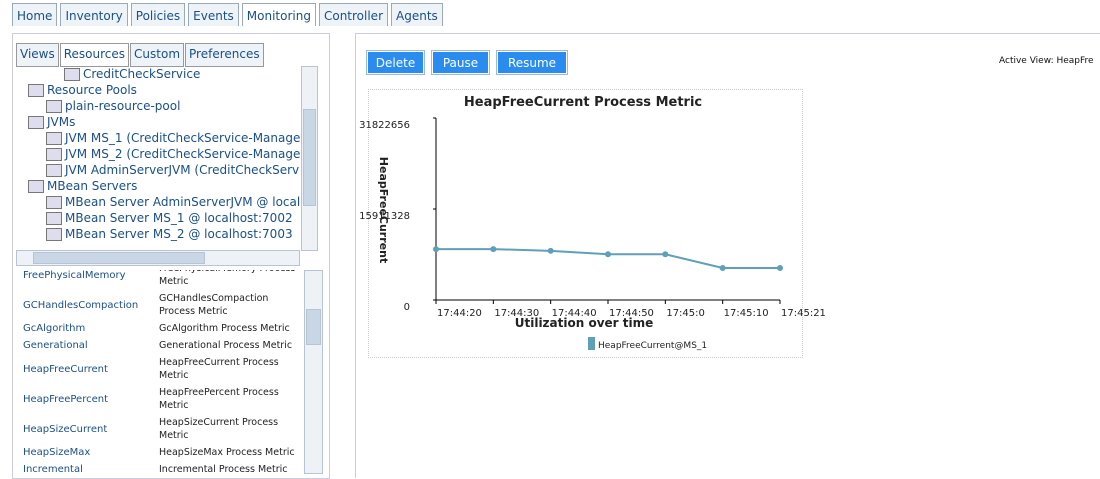 The height and width of the screenshot is (479, 1100). I want to click on metric-scrollbar, so click(313, 372).